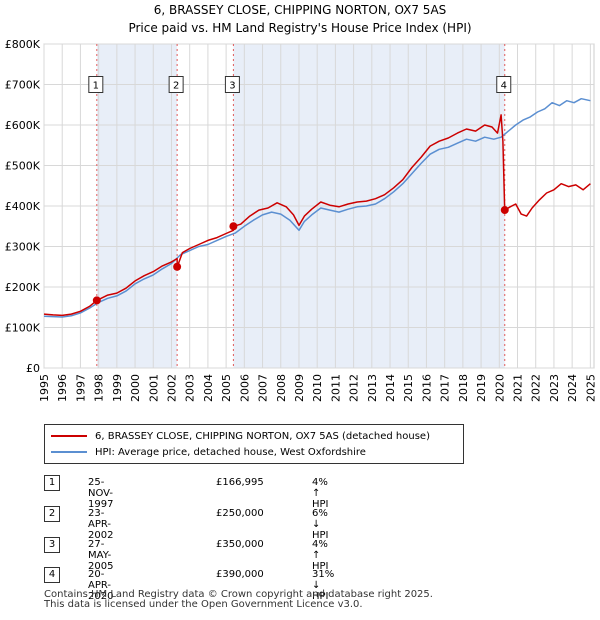 This screenshot has width=600, height=620. What do you see at coordinates (240, 513) in the screenshot?
I see `transaction-price: £250,000` at bounding box center [240, 513].